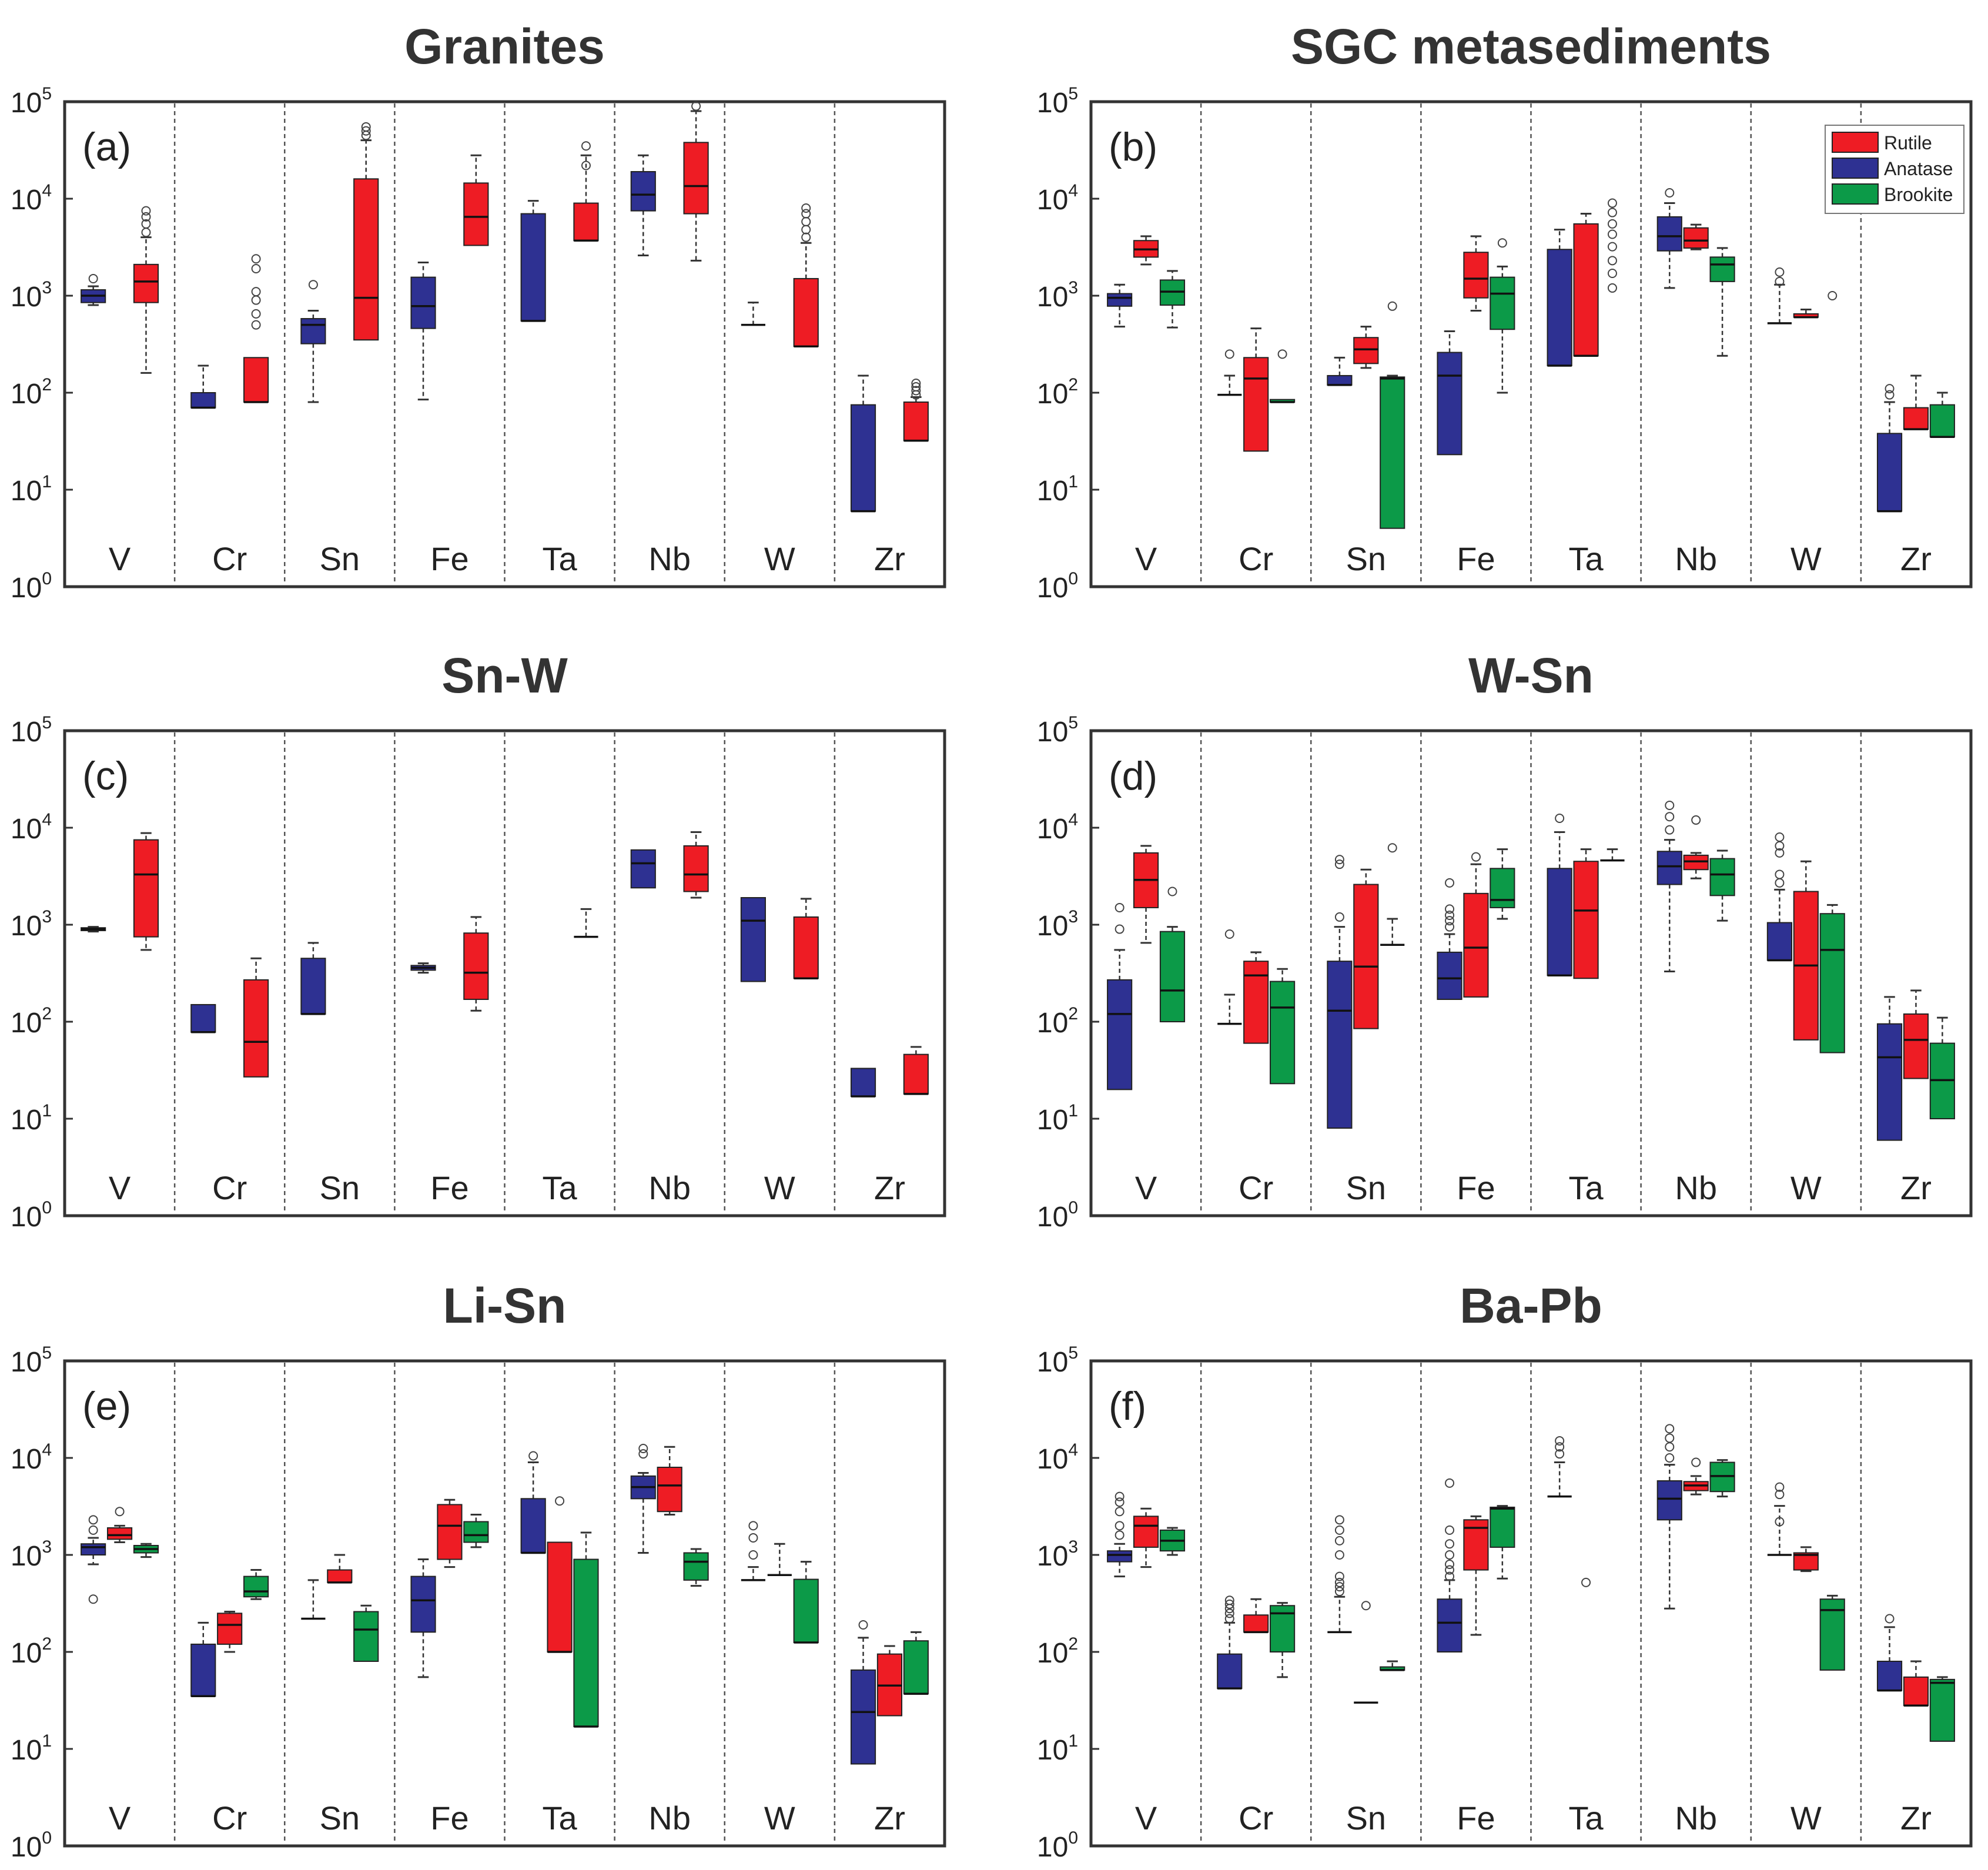  What do you see at coordinates (1612, 855) in the screenshot?
I see `box-Ta-Brookite` at bounding box center [1612, 855].